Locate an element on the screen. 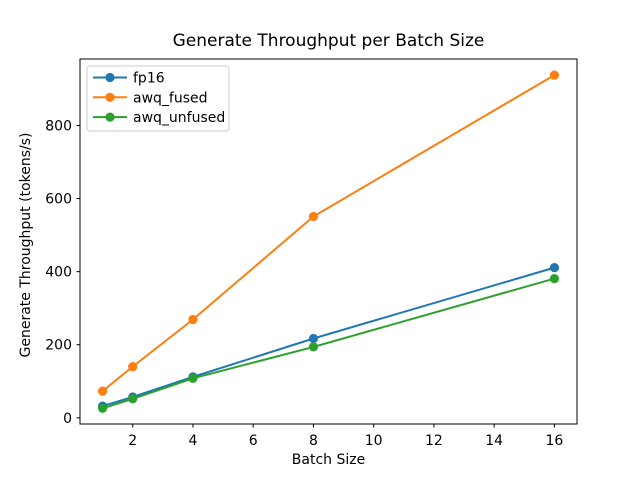  x-tick-label: 6 is located at coordinates (253, 441).